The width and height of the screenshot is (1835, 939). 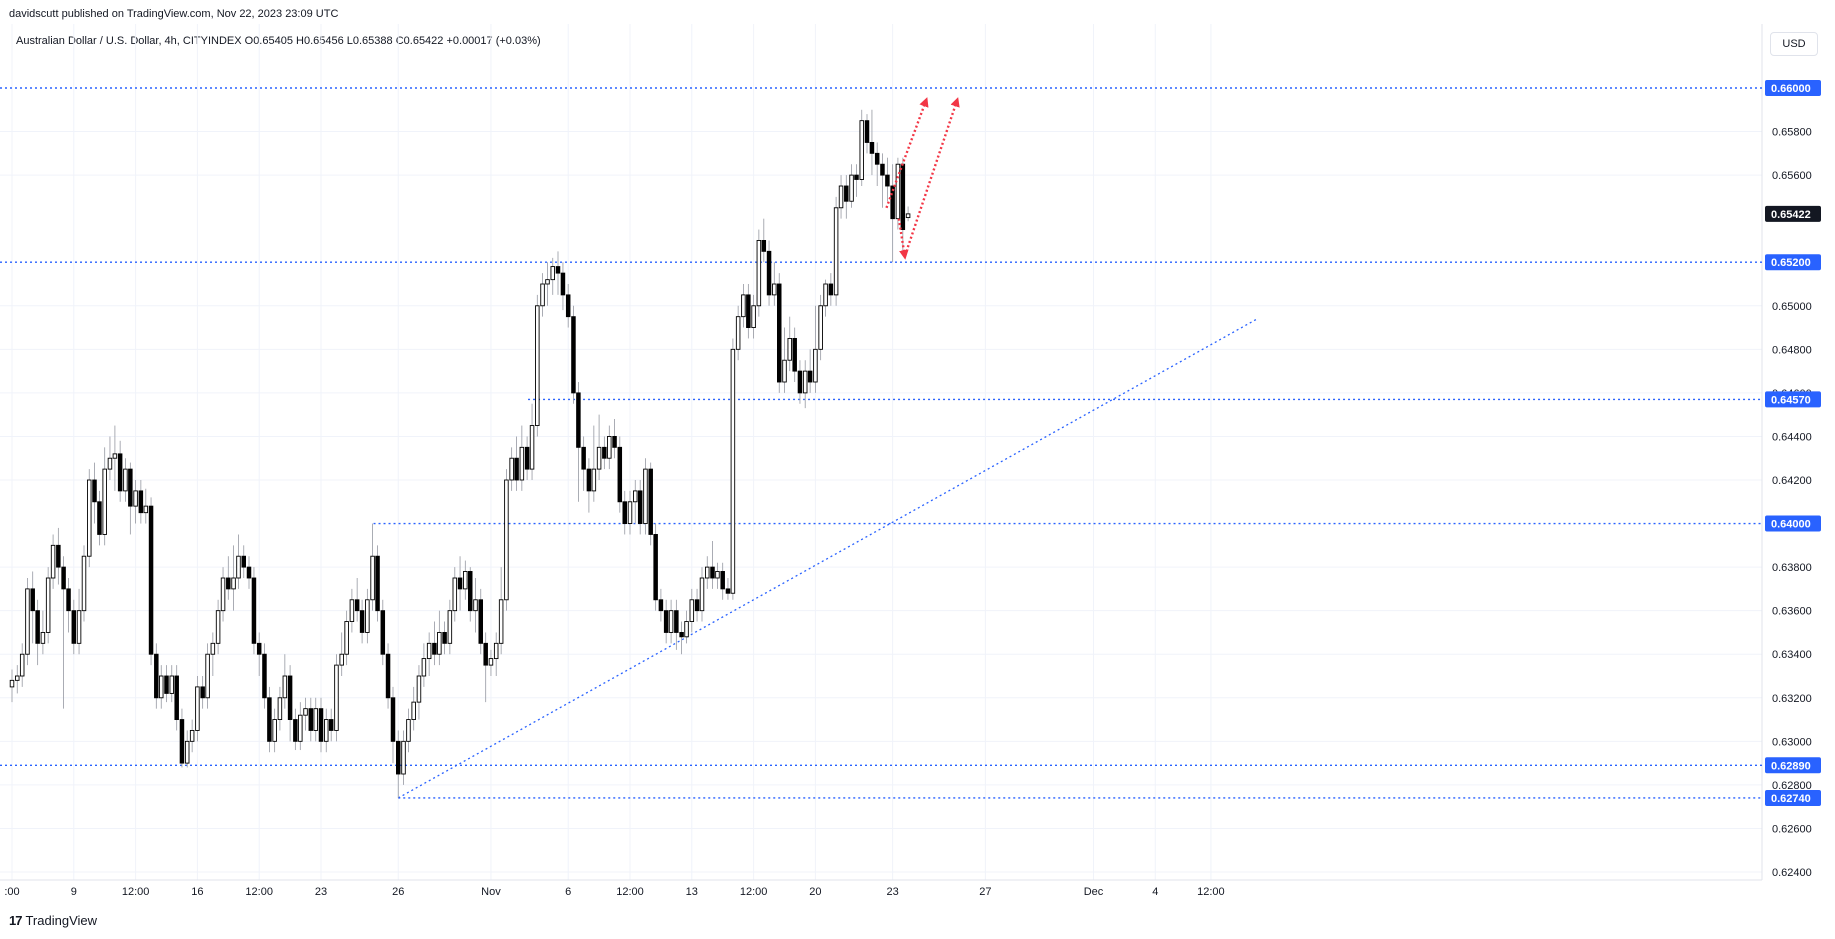 I want to click on time-tick-label: 27, so click(x=985, y=892).